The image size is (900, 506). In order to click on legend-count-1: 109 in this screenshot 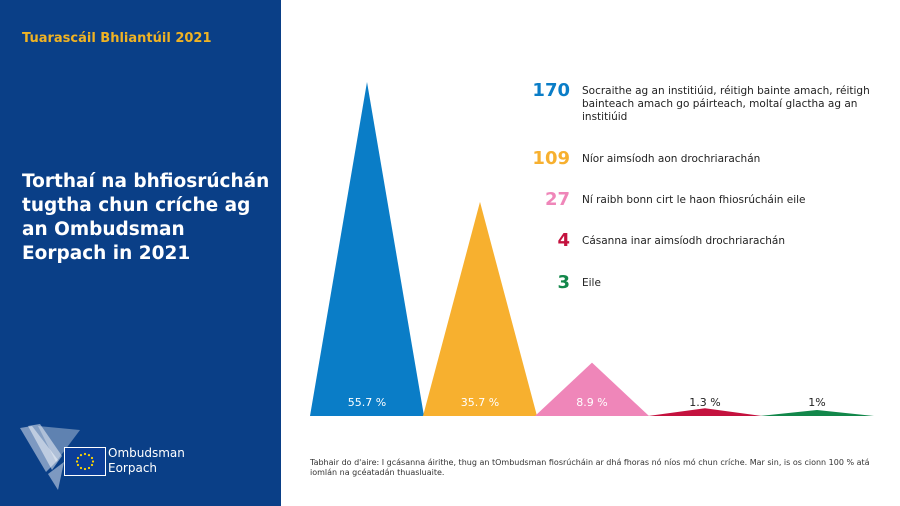, I will do `click(551, 158)`.